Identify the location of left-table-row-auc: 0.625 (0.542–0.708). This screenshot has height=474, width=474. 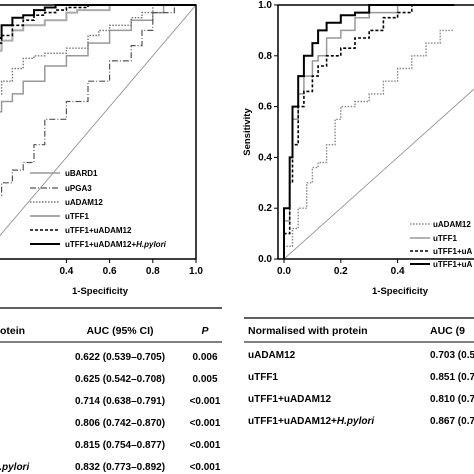
(120, 379).